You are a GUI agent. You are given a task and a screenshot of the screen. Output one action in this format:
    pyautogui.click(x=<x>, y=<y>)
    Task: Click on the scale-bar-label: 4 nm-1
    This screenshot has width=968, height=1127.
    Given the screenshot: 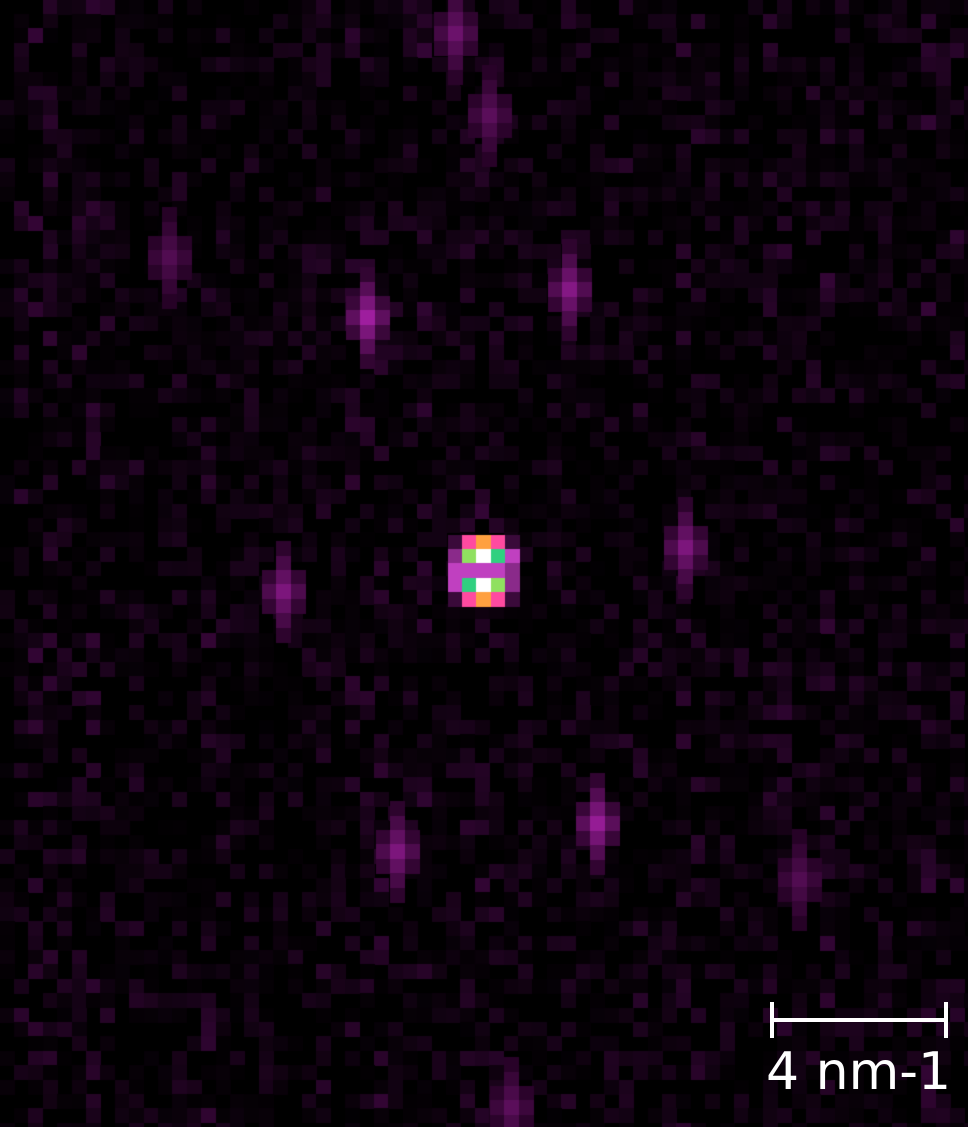 What is the action you would take?
    pyautogui.click(x=857, y=1072)
    